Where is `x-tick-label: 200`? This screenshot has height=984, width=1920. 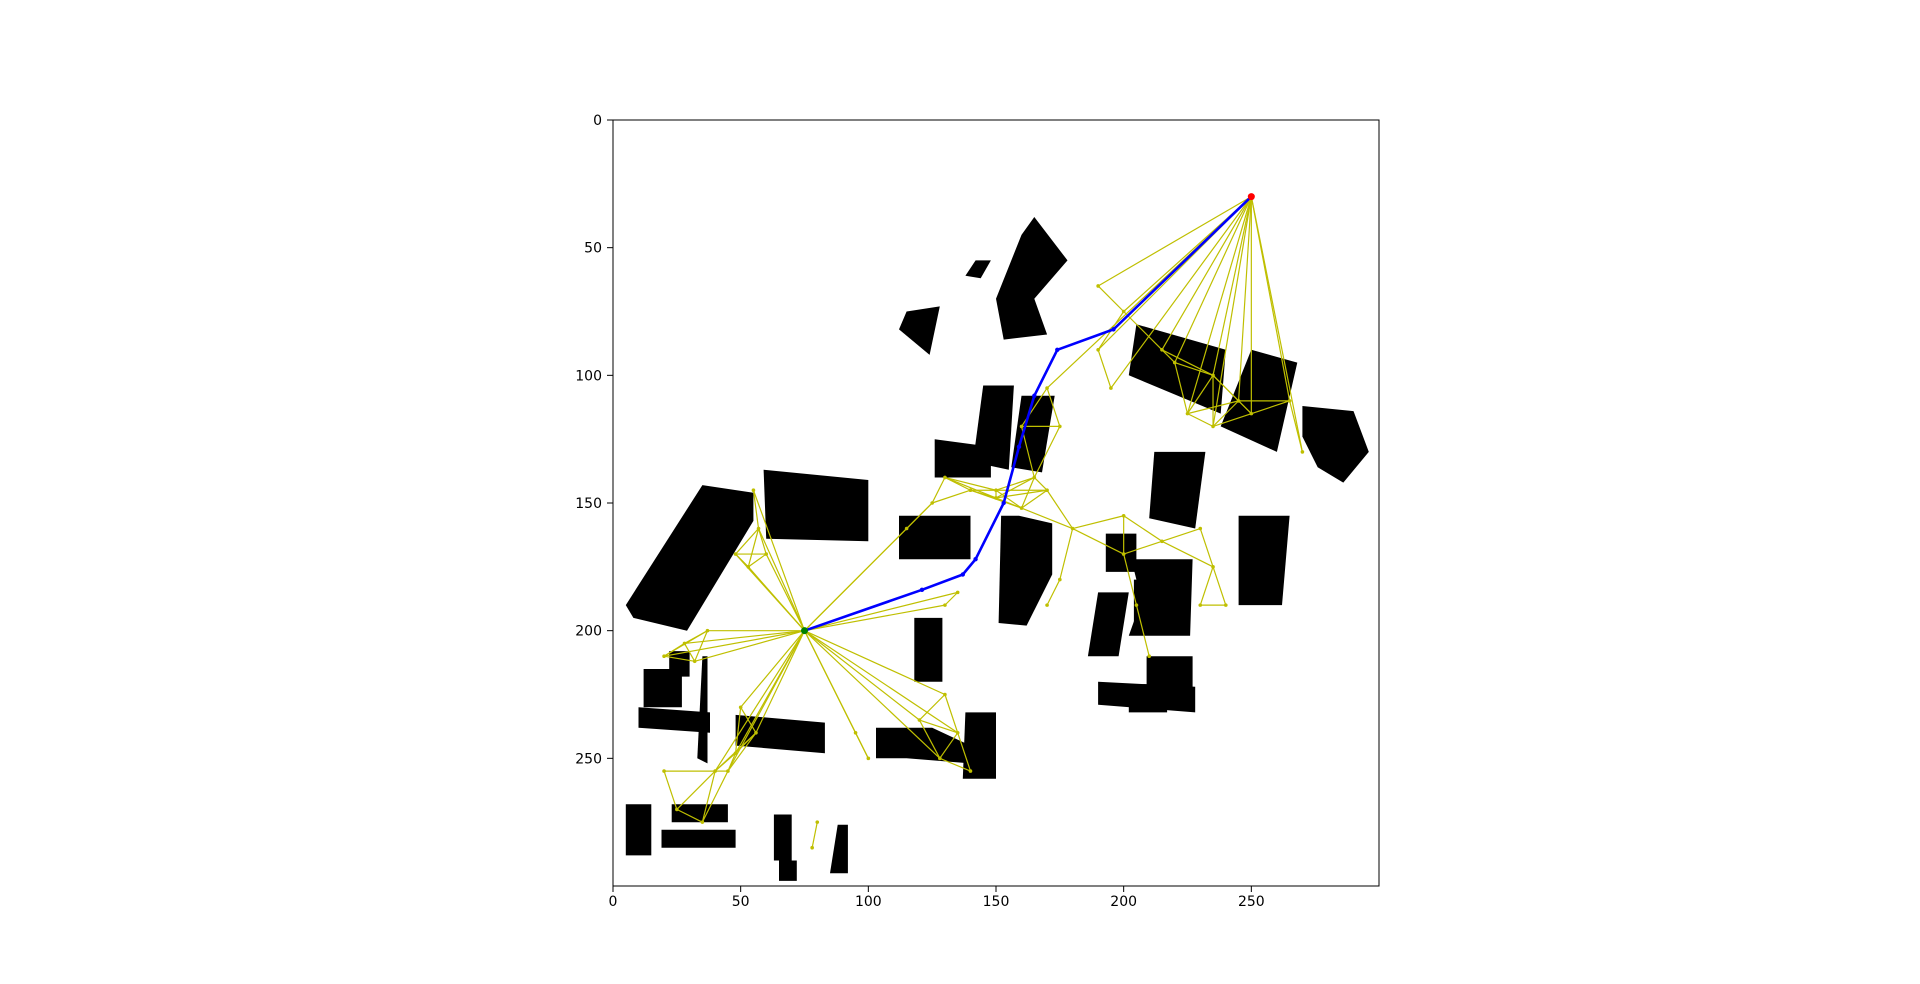
x-tick-label: 200 is located at coordinates (1123, 902).